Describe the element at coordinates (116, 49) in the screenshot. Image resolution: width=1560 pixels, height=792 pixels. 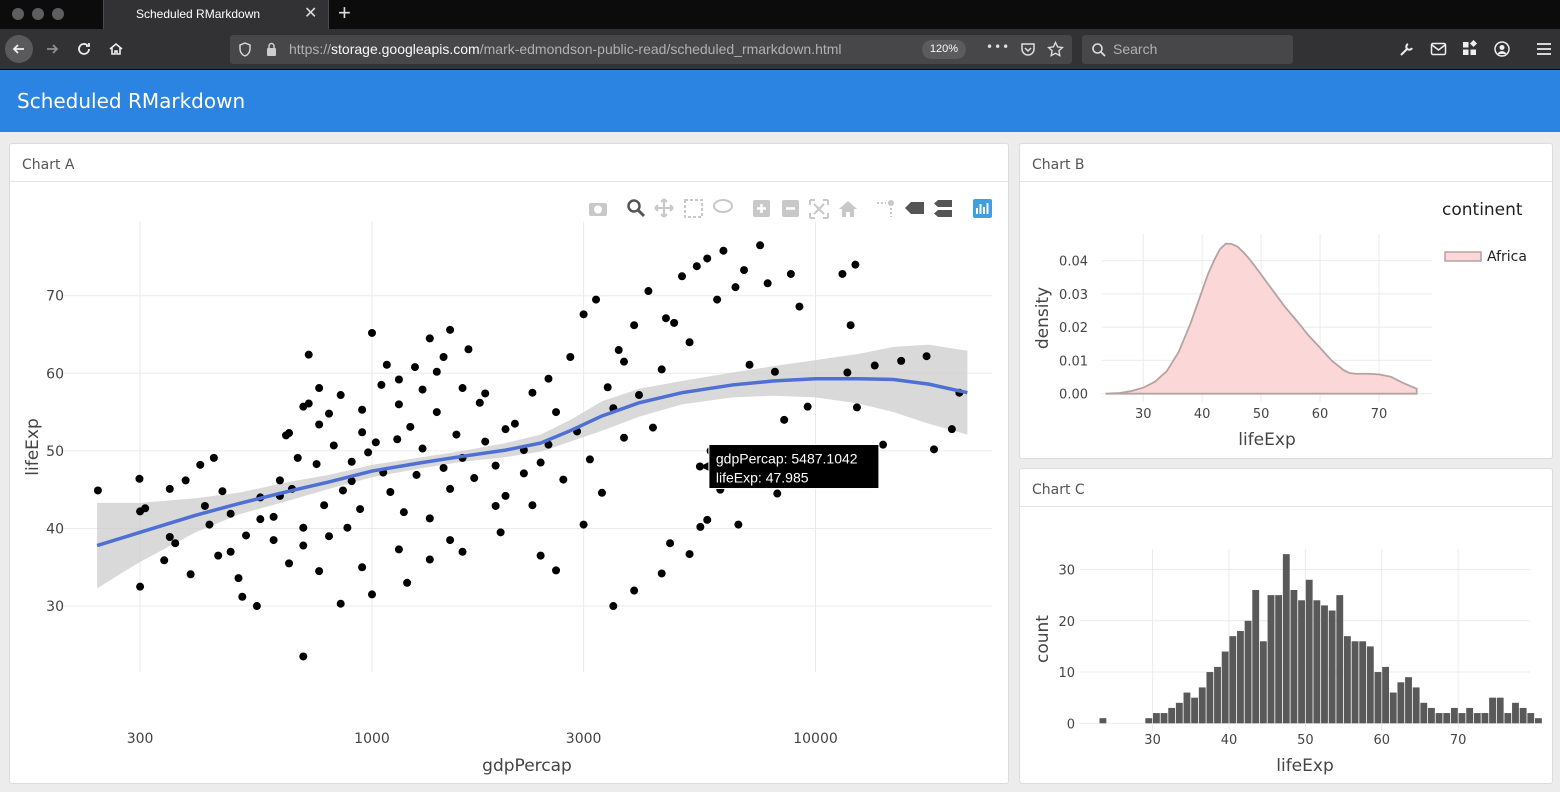
I see `home-button` at that location.